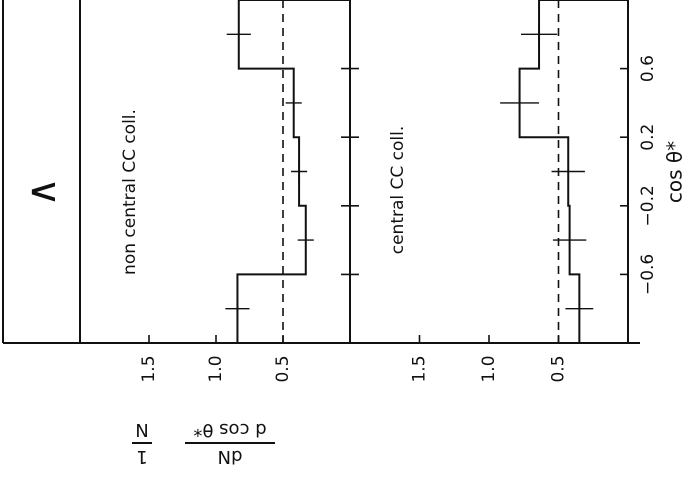 The image size is (694, 481). Describe the element at coordinates (141, 429) in the screenshot. I see `y-label-n: N` at that location.